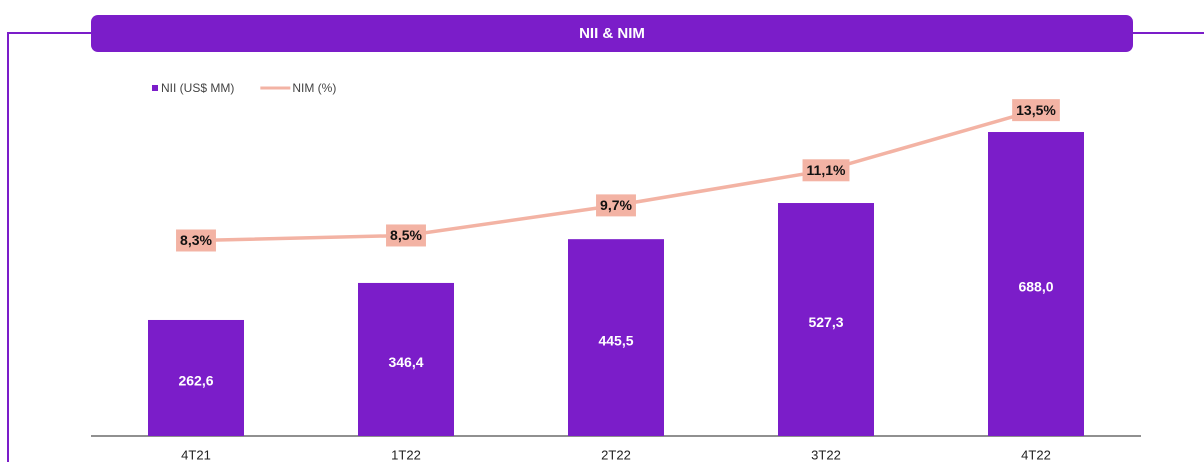  I want to click on data-label: 688,0, so click(1035, 287).